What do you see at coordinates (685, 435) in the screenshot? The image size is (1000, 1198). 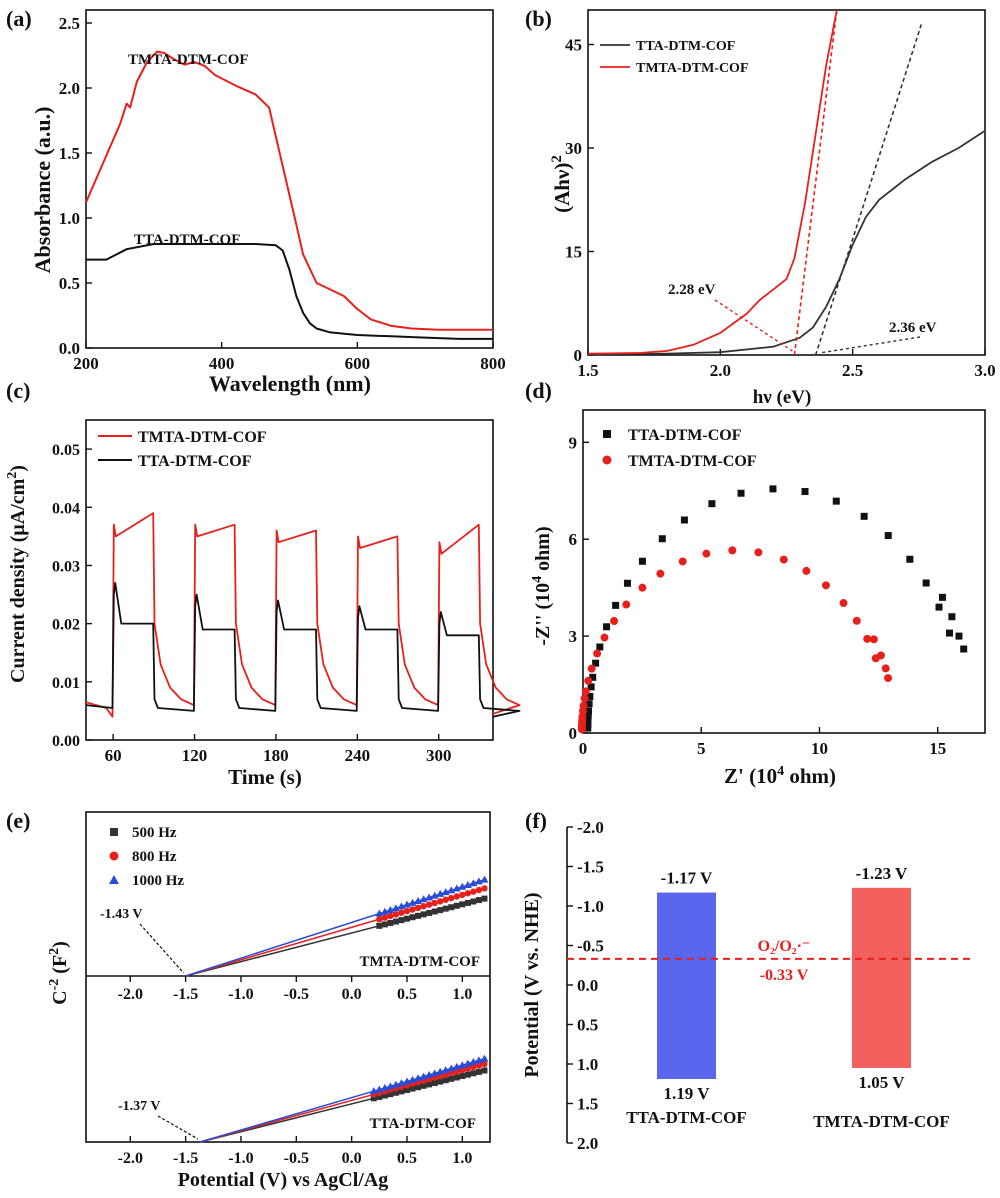 I see `panel-d-legend-label-0: TTA-DTM-COF` at bounding box center [685, 435].